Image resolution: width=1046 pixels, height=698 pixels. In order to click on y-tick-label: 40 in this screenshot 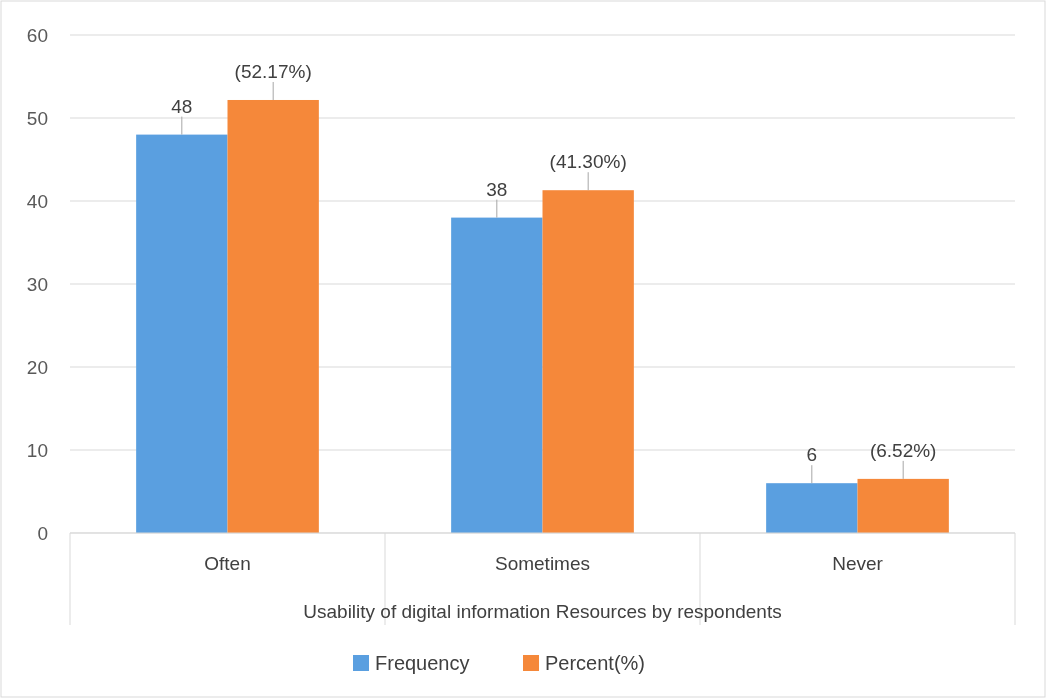, I will do `click(37, 201)`.